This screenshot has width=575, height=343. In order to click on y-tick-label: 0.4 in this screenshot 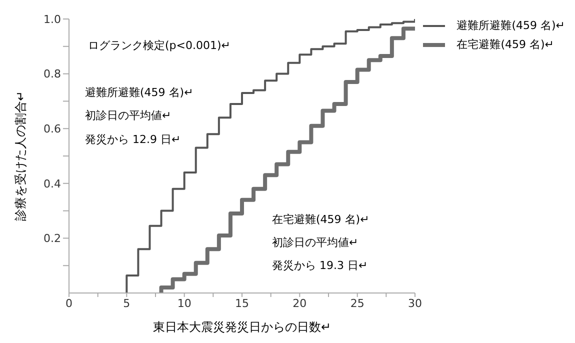, I will do `click(52, 183)`.